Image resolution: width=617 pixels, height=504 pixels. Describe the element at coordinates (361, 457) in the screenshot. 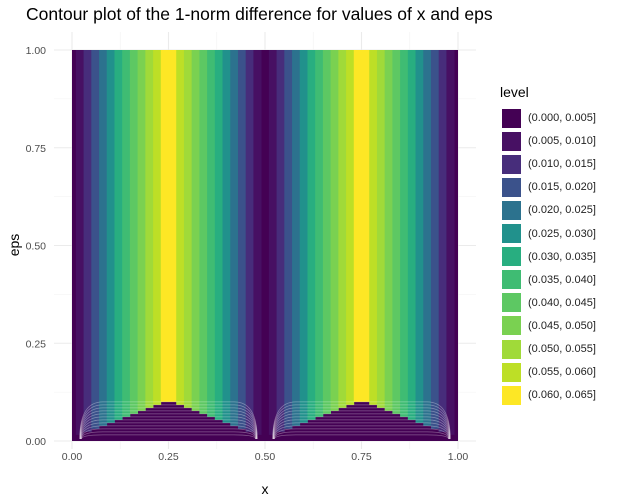

I see `x-tick-label: 0.75` at that location.